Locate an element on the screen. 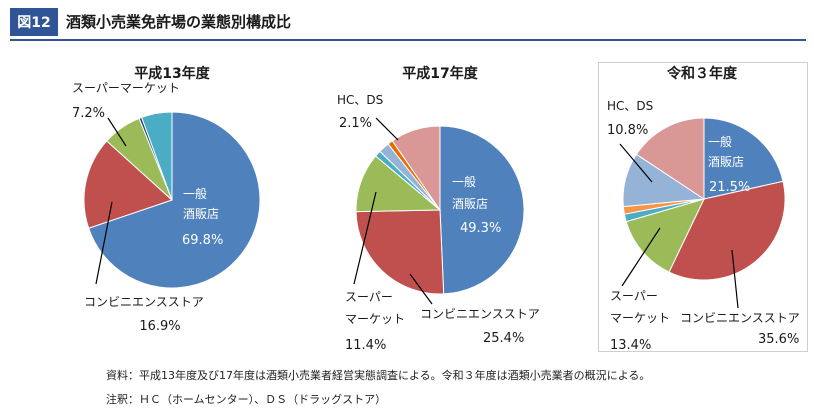 Image resolution: width=814 pixels, height=416 pixels. slice-value: 49.3% is located at coordinates (480, 228).